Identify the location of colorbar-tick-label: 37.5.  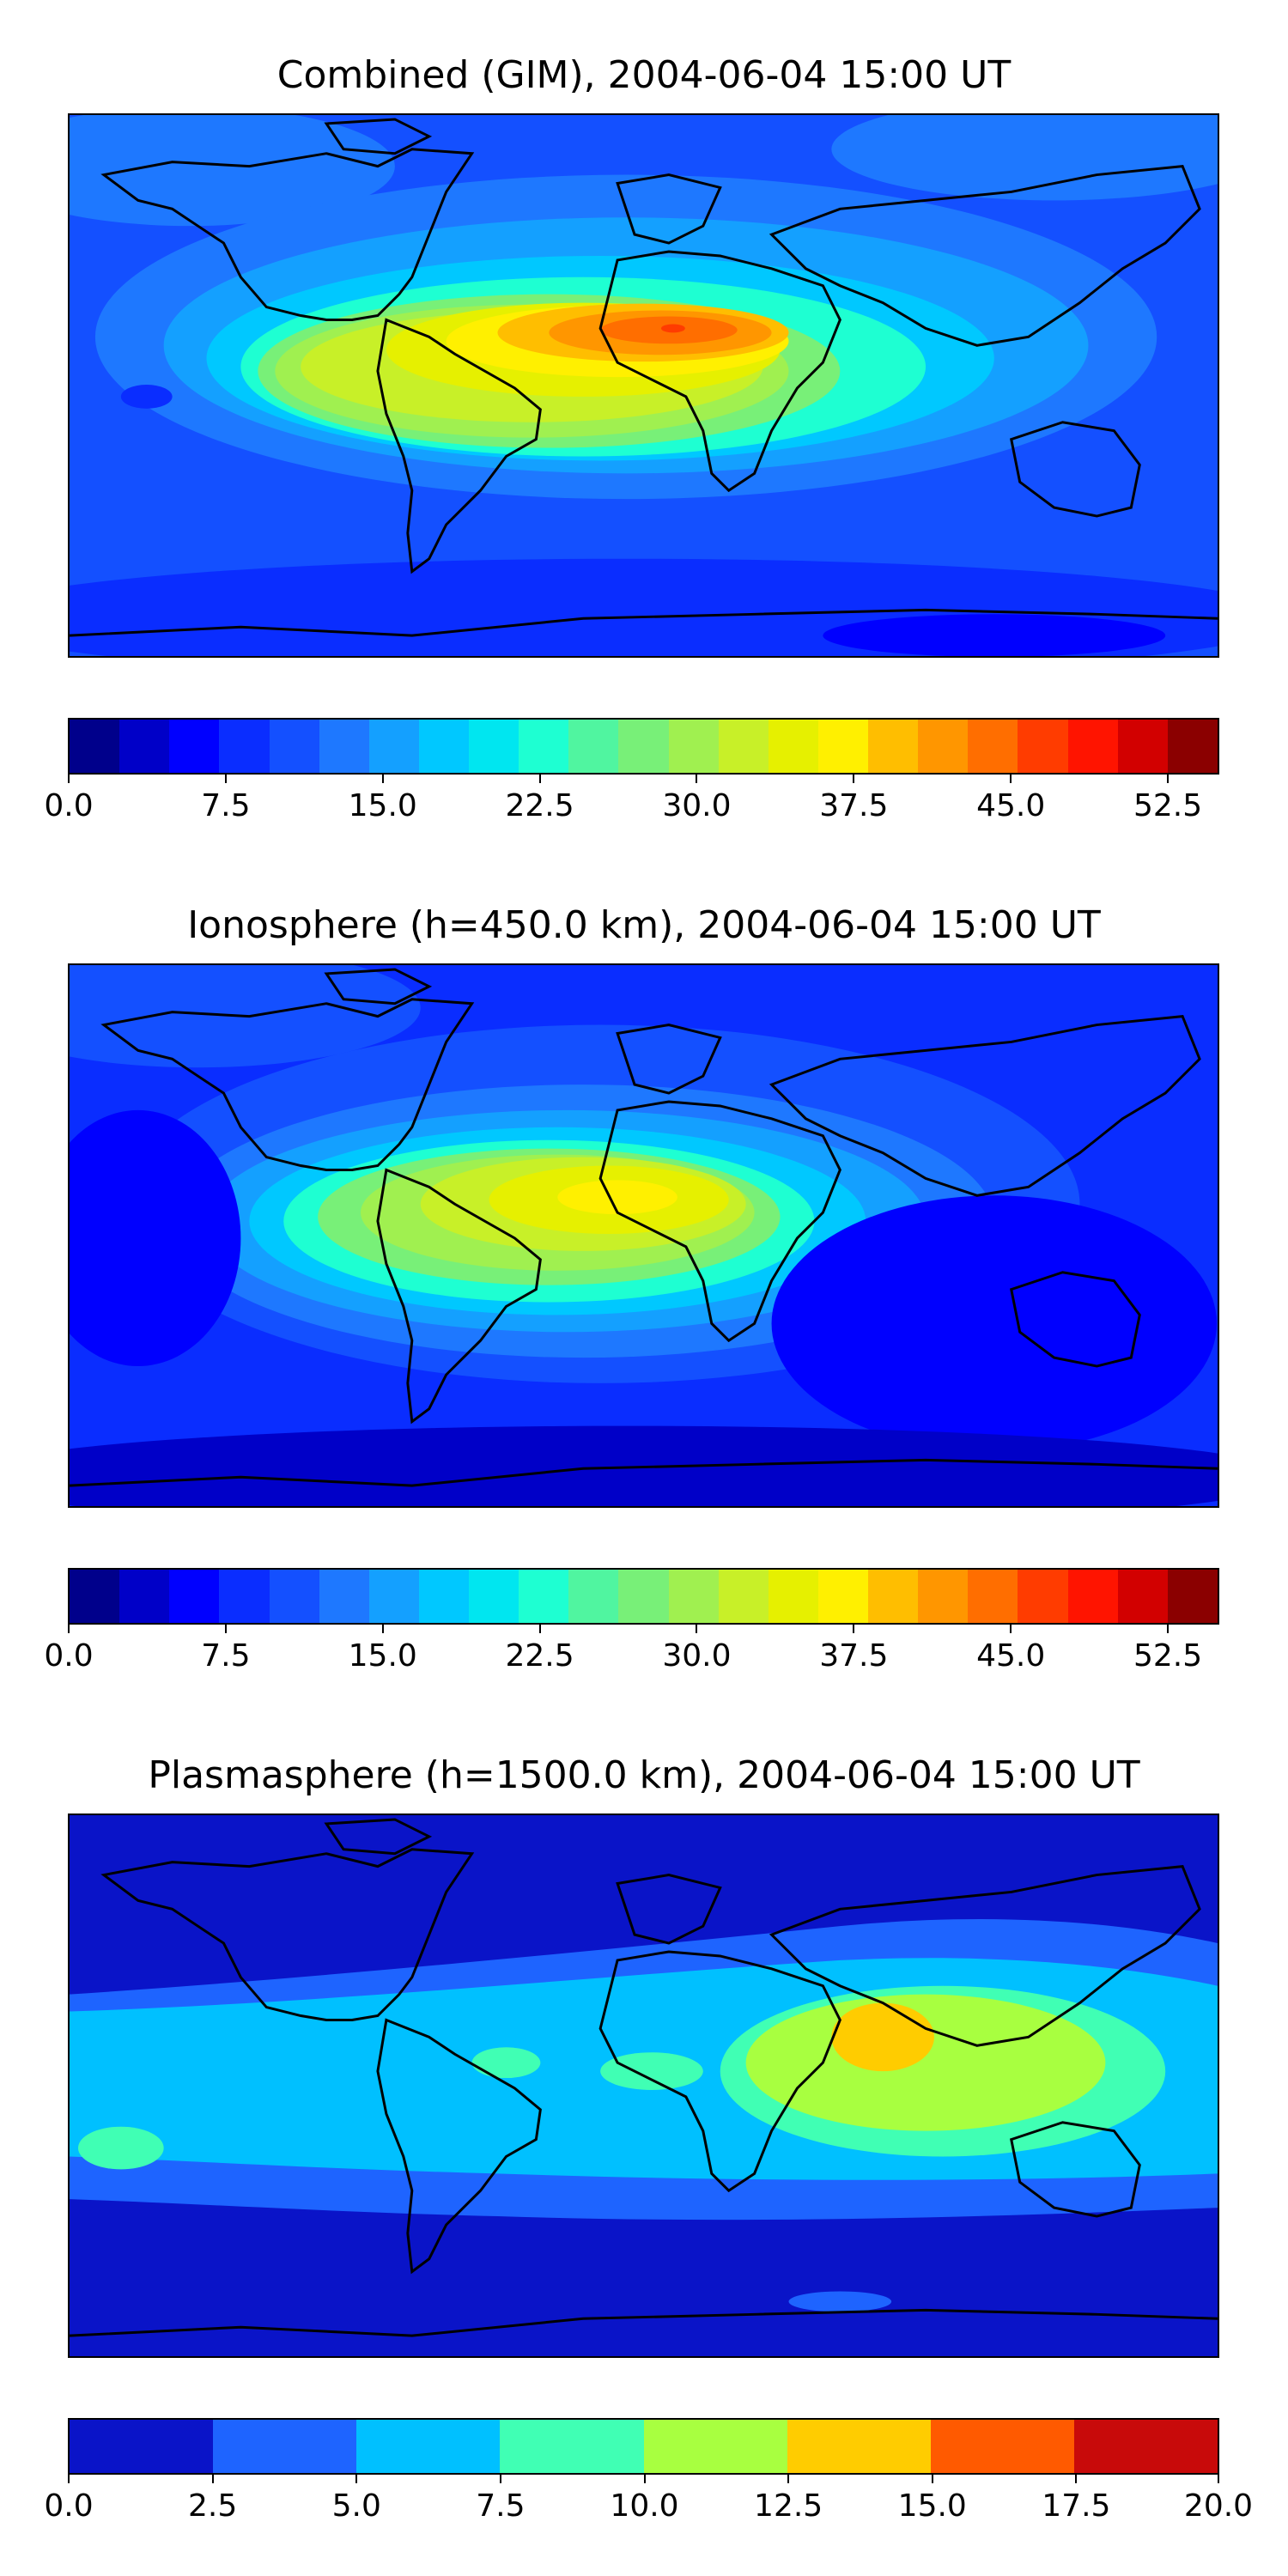
(854, 1656).